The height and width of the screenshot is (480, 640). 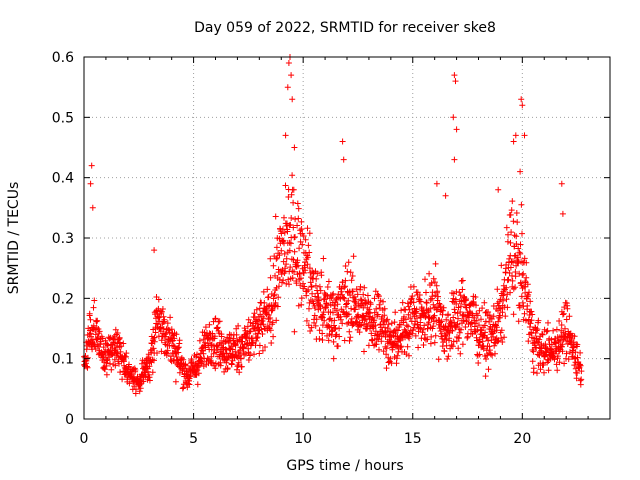 I want to click on y-tick-label: 0.6, so click(x=63, y=58).